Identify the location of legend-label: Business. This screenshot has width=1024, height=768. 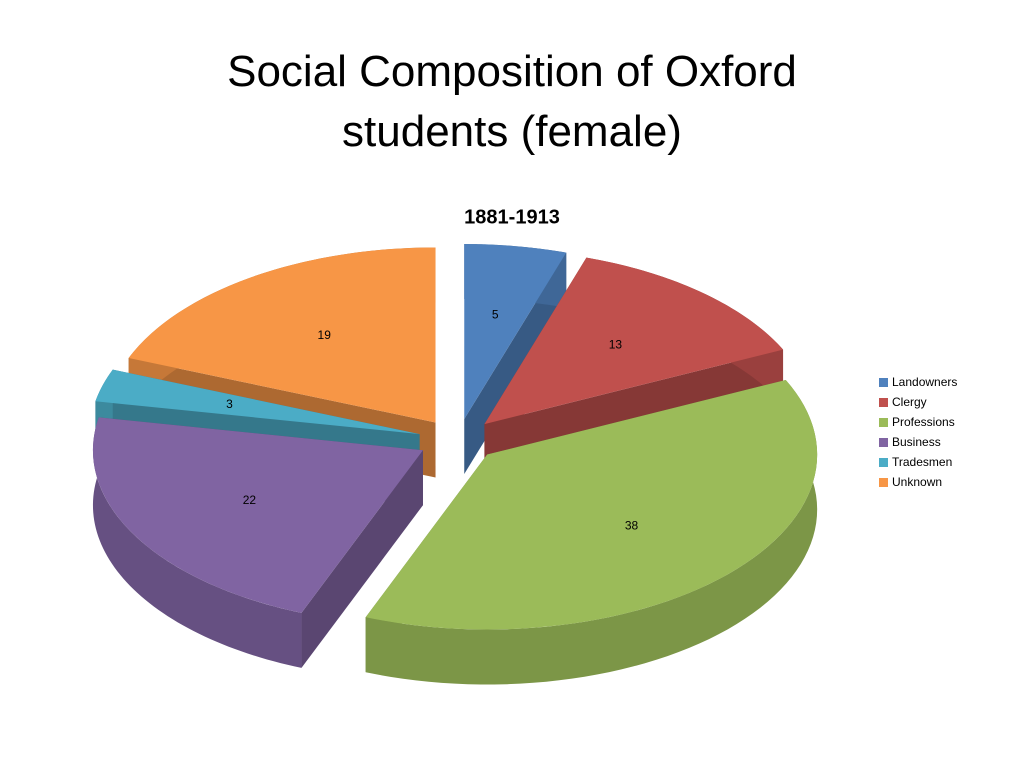
(916, 442).